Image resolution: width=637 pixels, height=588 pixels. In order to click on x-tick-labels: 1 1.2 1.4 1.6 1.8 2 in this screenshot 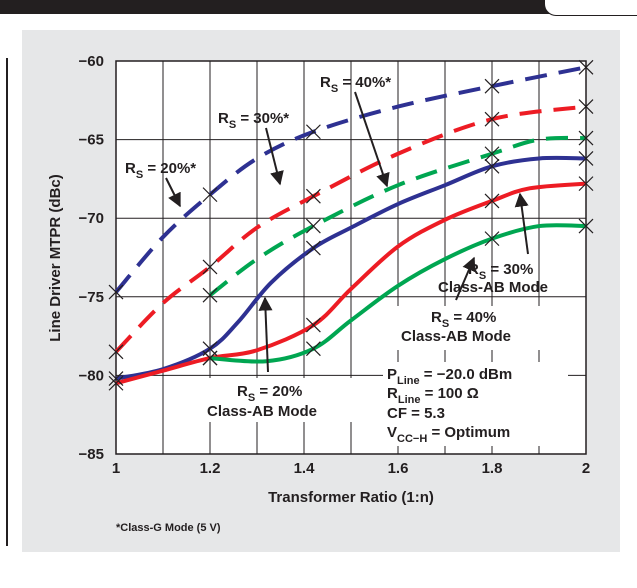, I will do `click(351, 468)`.